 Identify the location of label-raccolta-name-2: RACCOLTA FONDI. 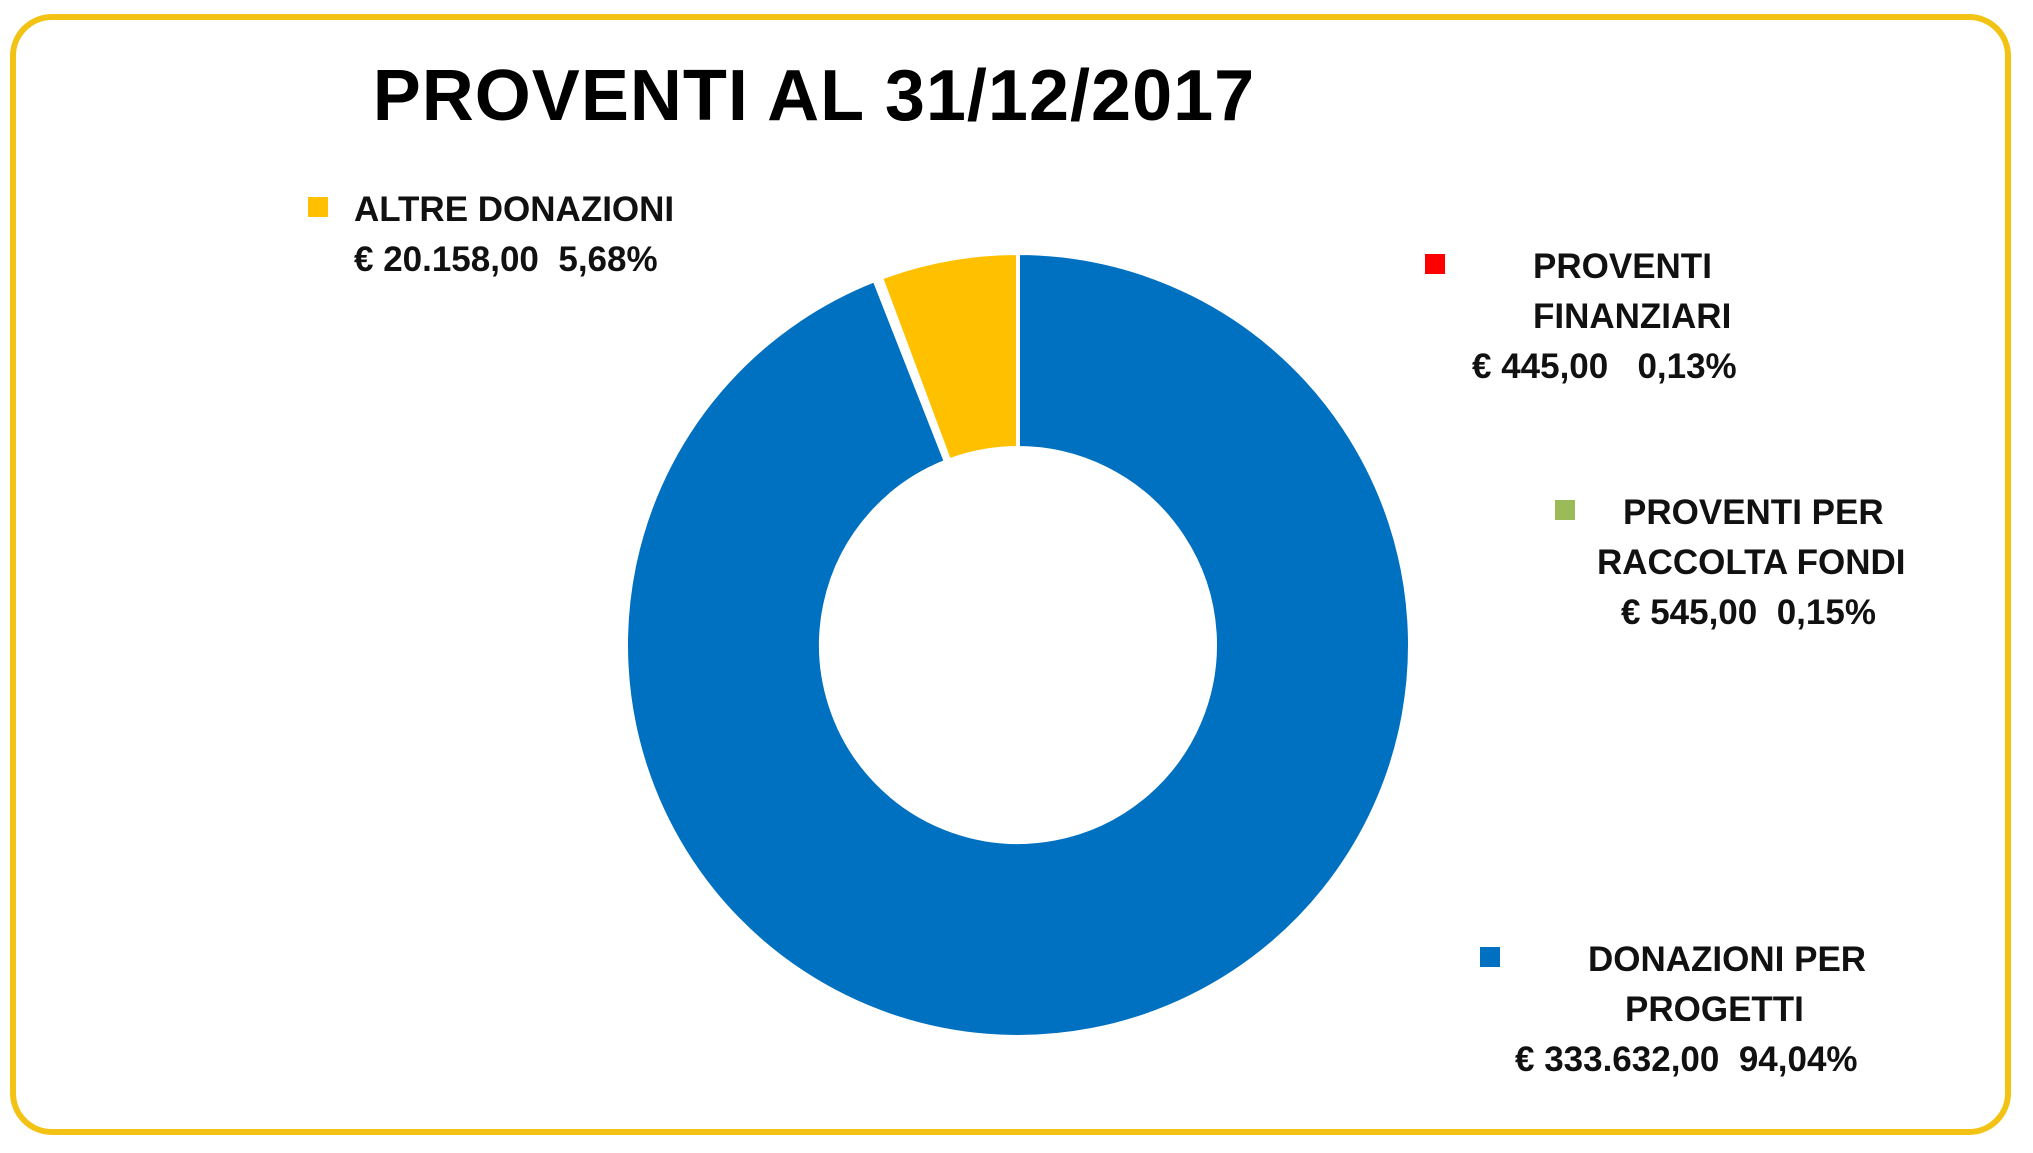
(1751, 562).